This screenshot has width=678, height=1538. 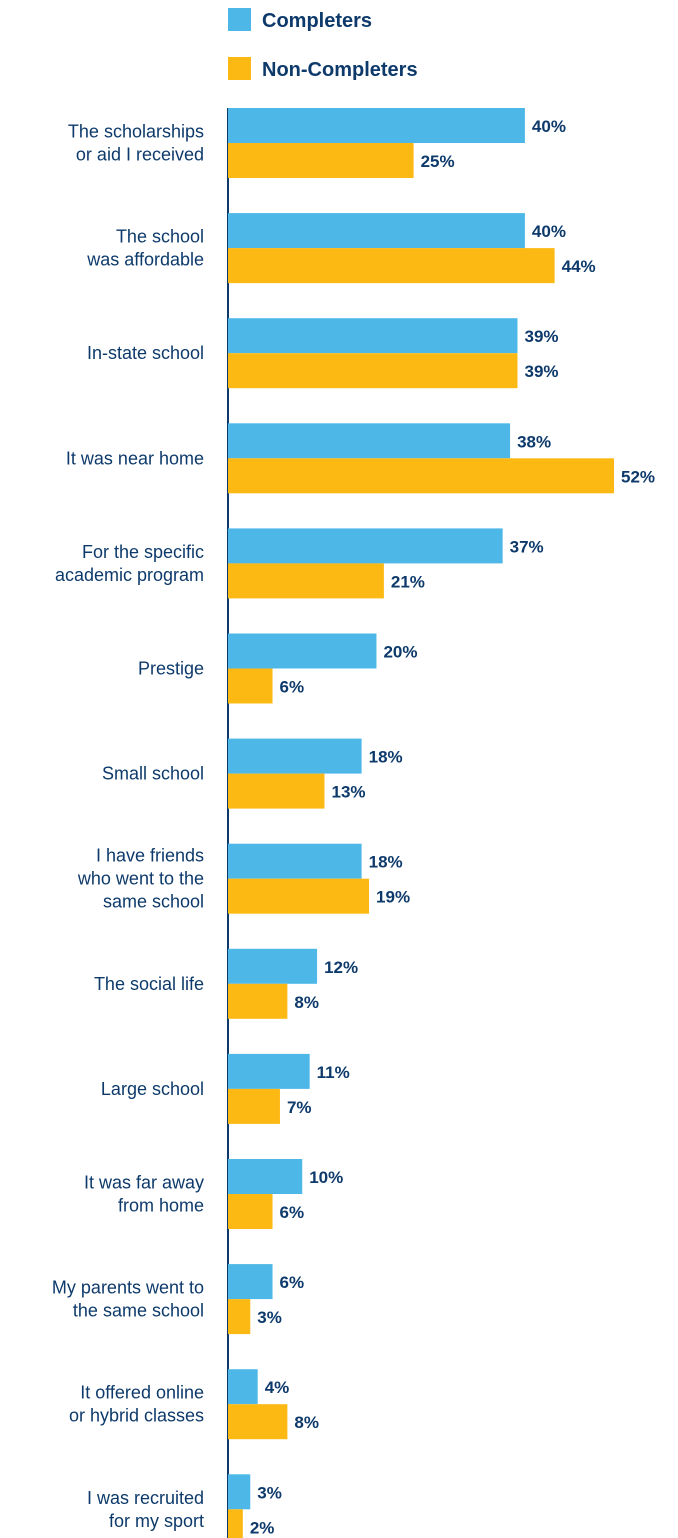 What do you see at coordinates (153, 774) in the screenshot?
I see `category-label: Small school` at bounding box center [153, 774].